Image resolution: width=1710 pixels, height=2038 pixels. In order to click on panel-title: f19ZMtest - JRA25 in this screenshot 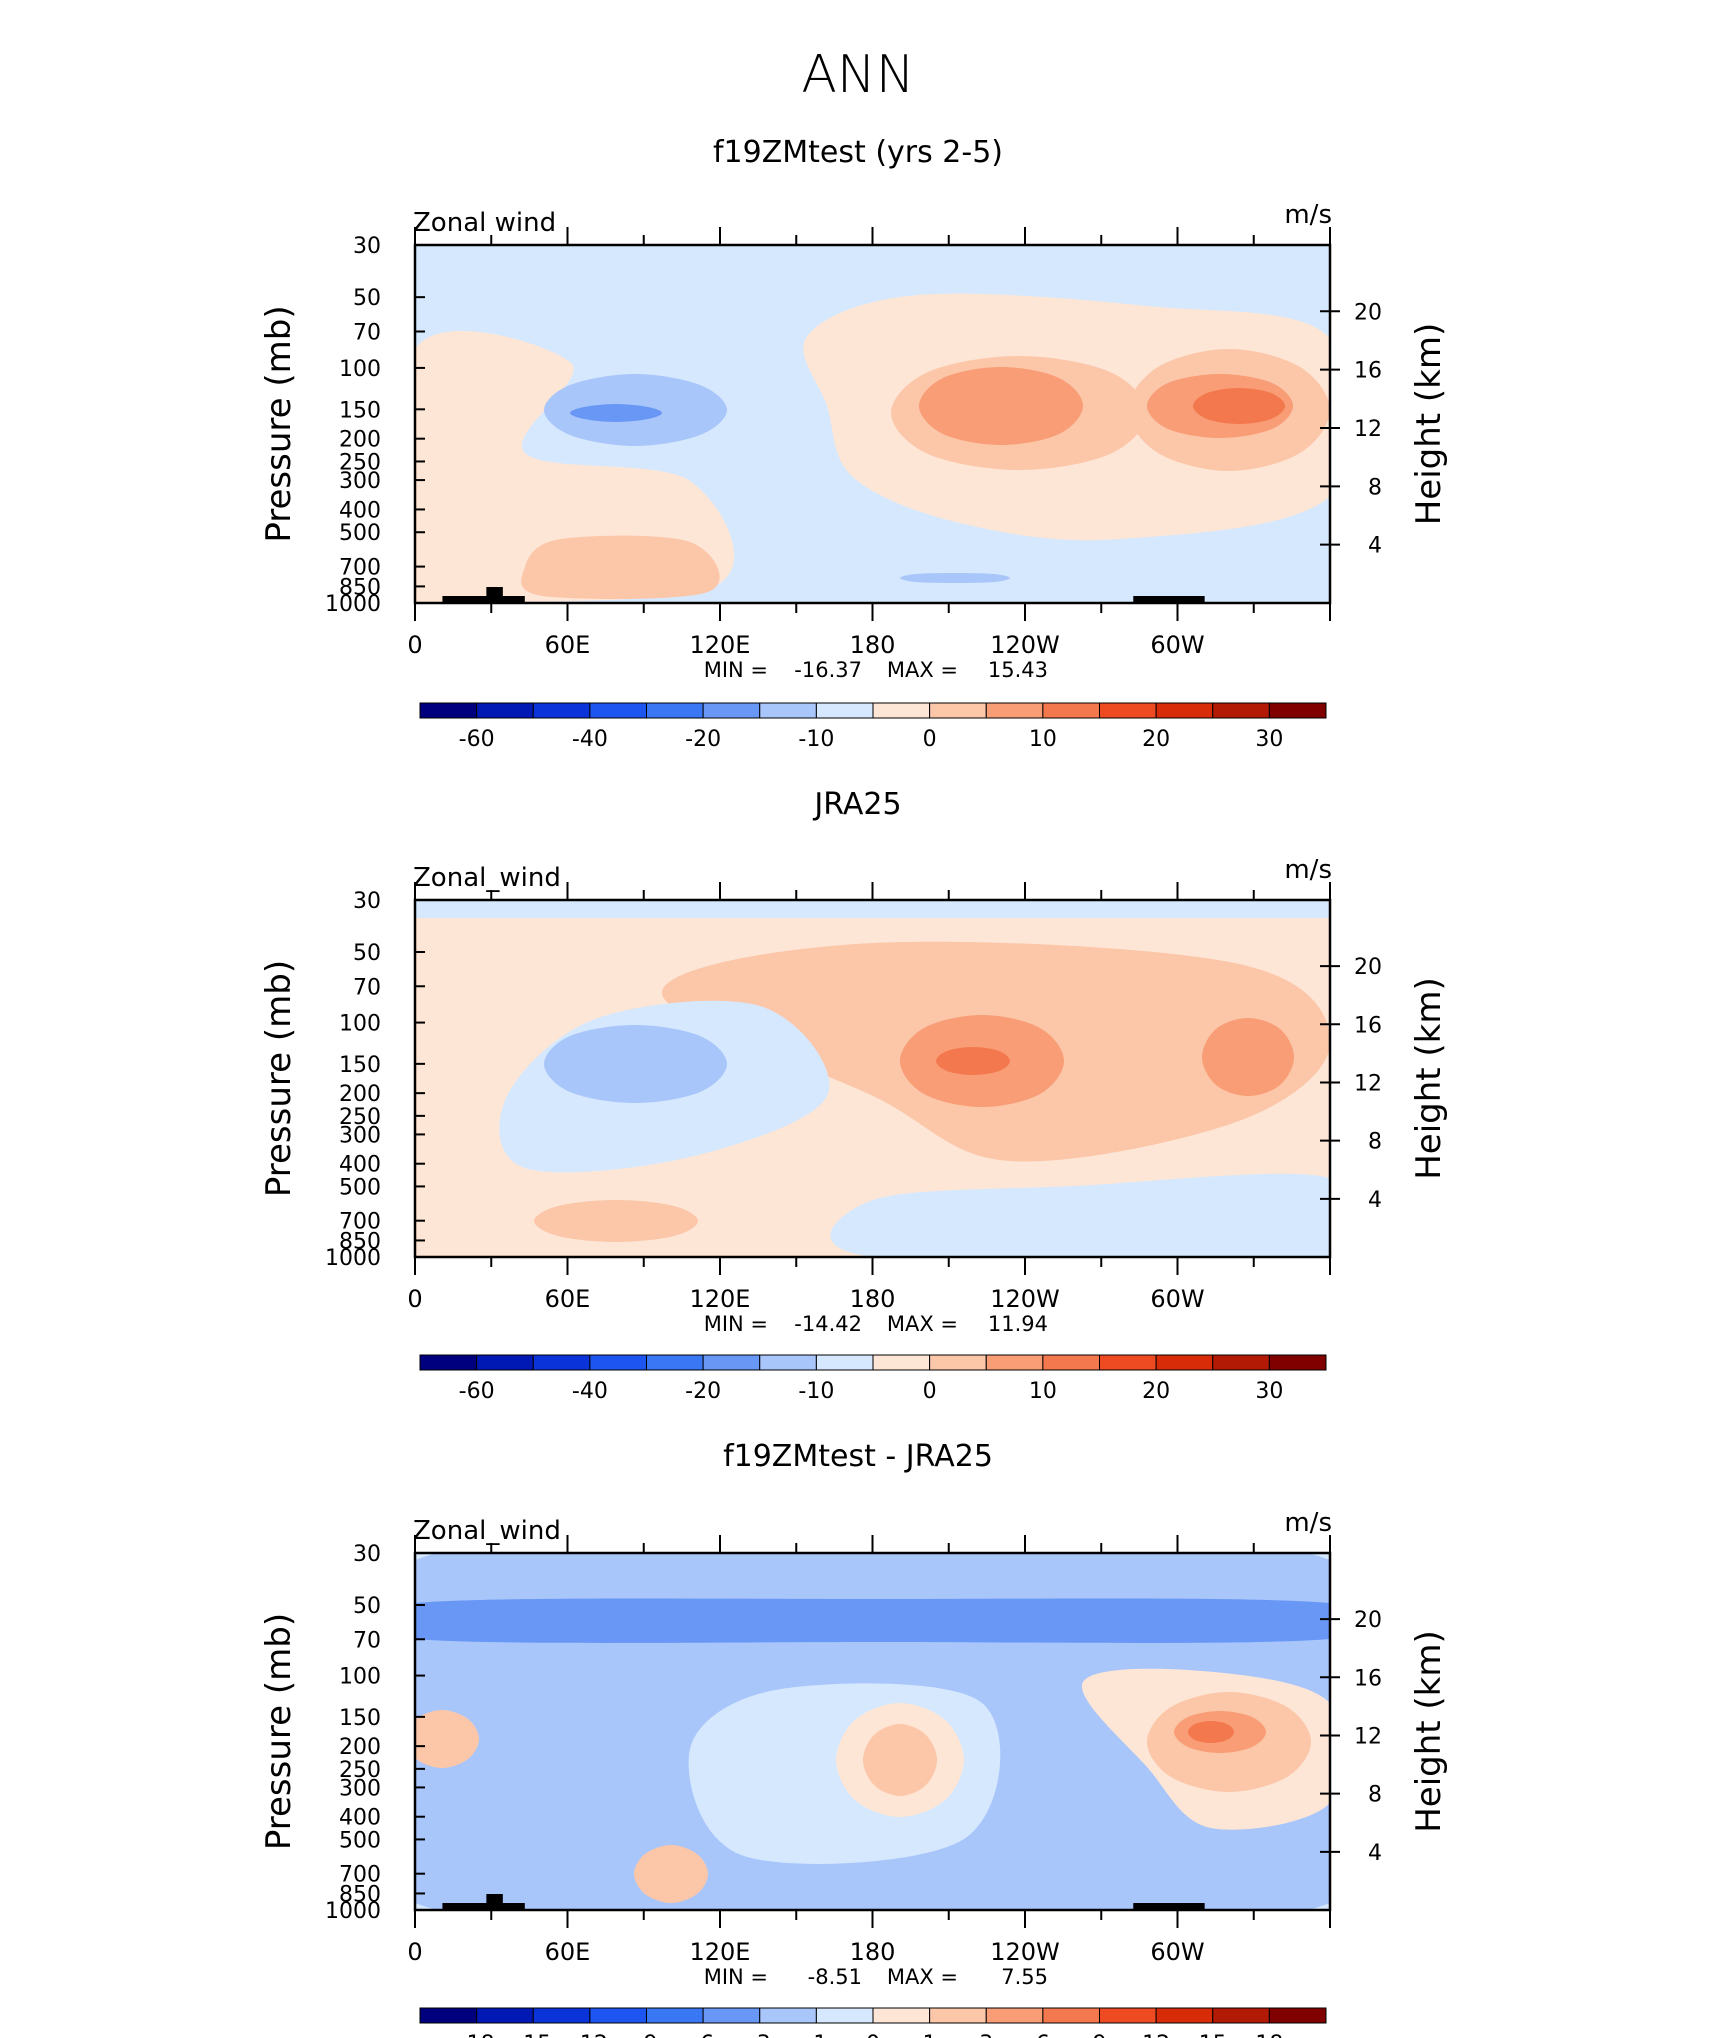, I will do `click(858, 1456)`.